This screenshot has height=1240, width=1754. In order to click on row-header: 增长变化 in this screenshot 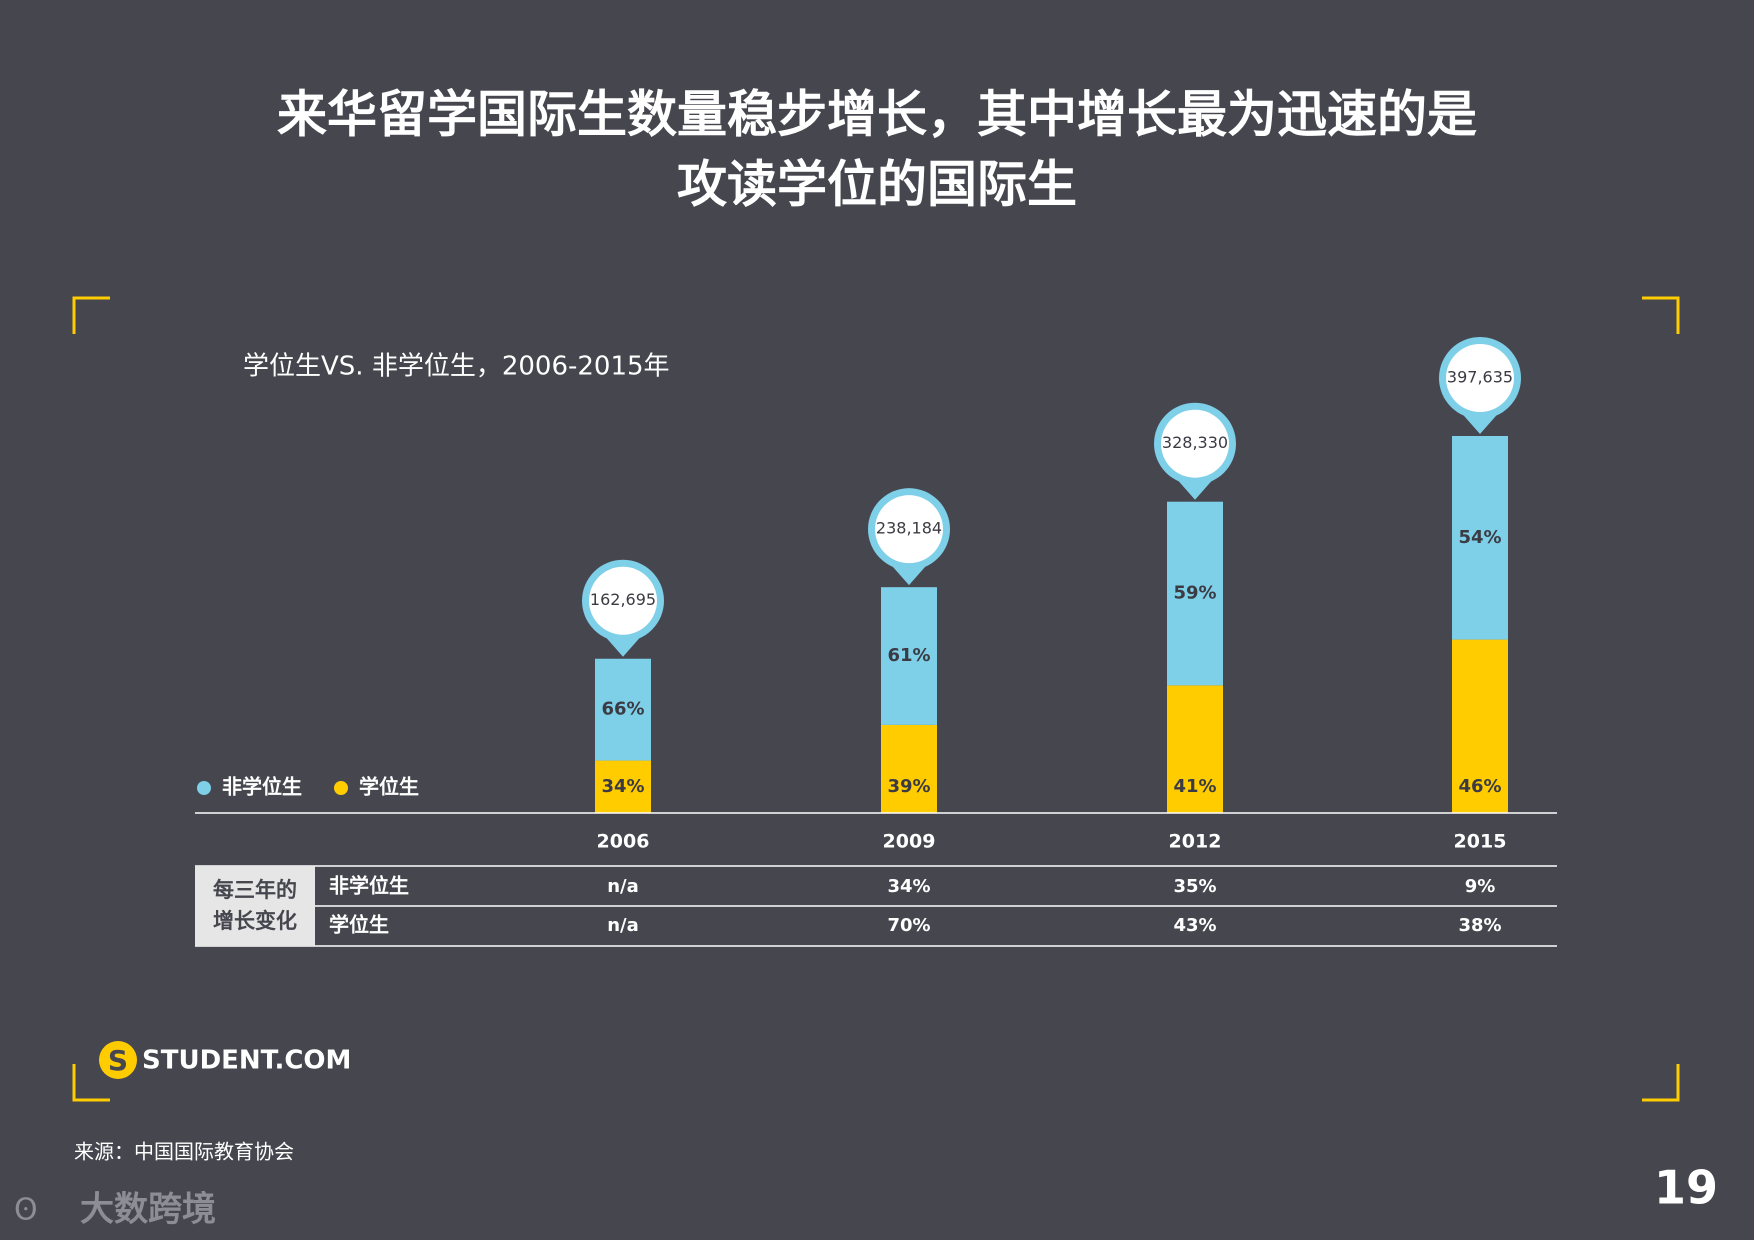, I will do `click(255, 921)`.